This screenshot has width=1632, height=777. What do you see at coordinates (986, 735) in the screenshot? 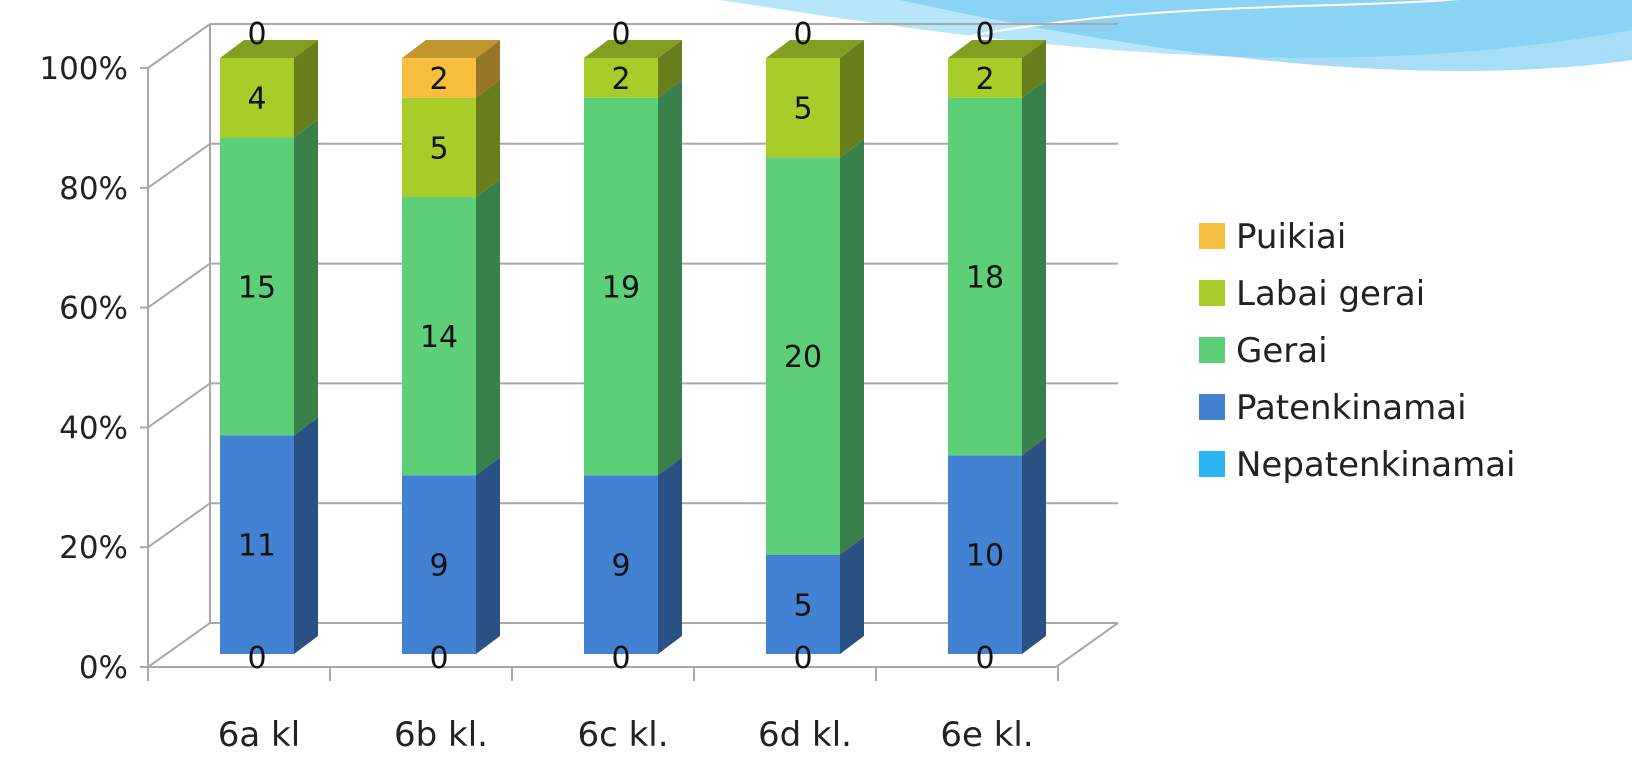
I see `x-tick-label: 6e kl.` at bounding box center [986, 735].